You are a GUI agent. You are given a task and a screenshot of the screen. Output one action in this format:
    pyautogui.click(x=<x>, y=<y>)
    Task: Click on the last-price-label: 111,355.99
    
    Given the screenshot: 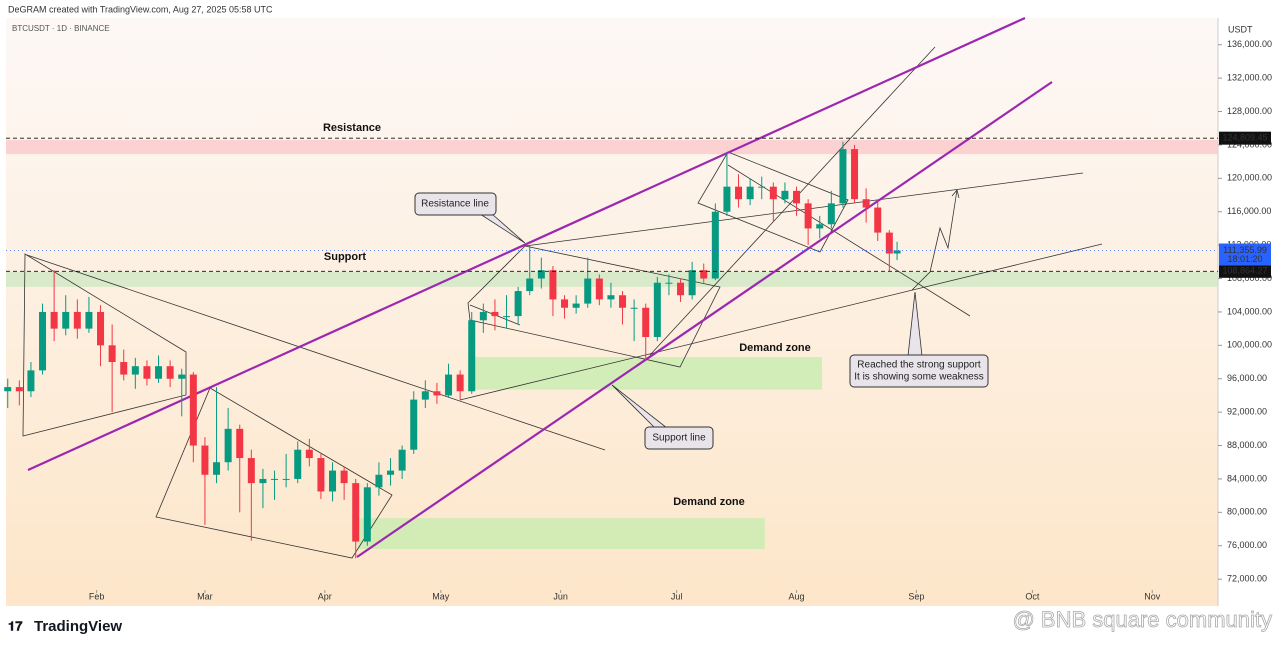 What is the action you would take?
    pyautogui.click(x=1245, y=250)
    